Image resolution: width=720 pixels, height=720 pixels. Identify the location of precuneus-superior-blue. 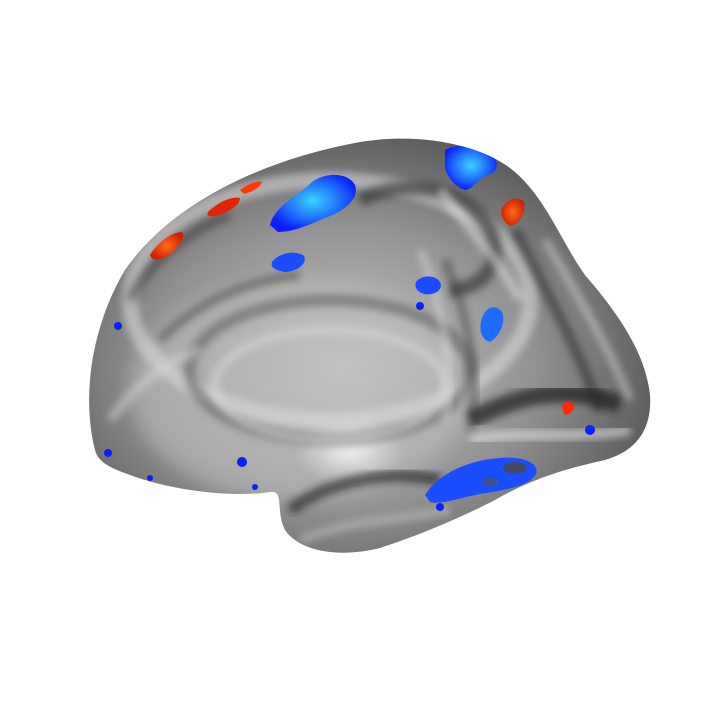
(471, 167).